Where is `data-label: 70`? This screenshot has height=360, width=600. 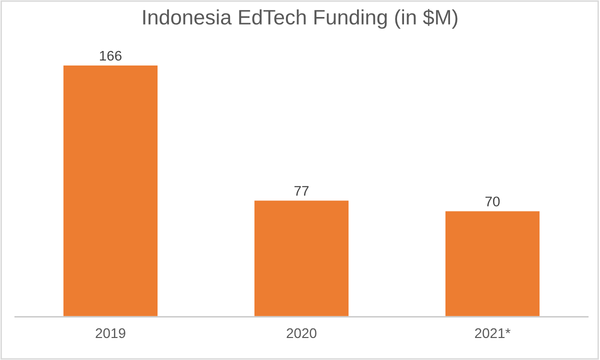 data-label: 70 is located at coordinates (492, 201).